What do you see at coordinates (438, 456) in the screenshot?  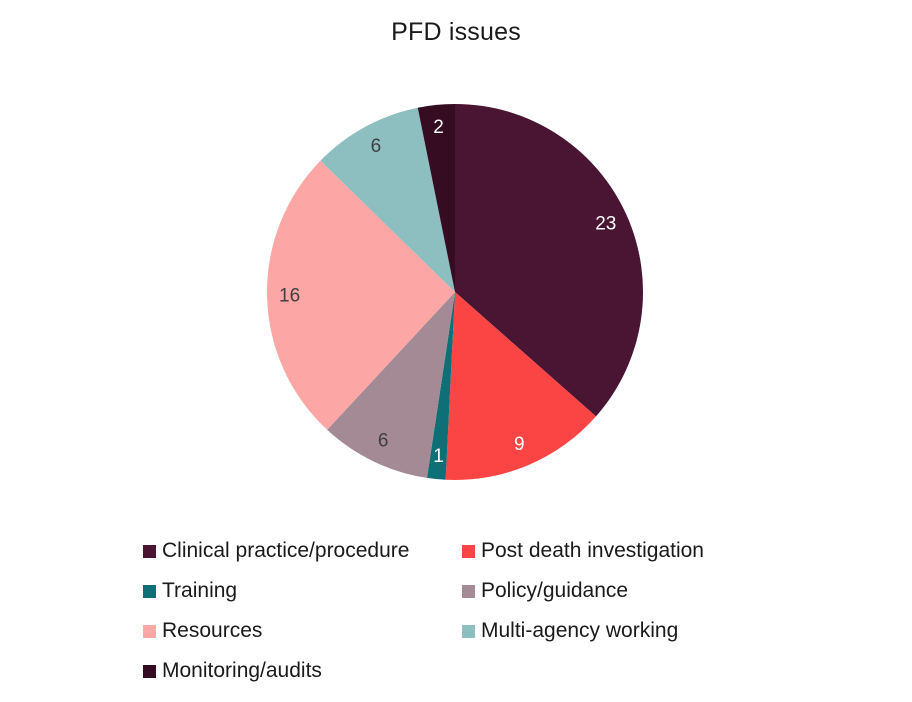 I see `pie-data-label-training: 1` at bounding box center [438, 456].